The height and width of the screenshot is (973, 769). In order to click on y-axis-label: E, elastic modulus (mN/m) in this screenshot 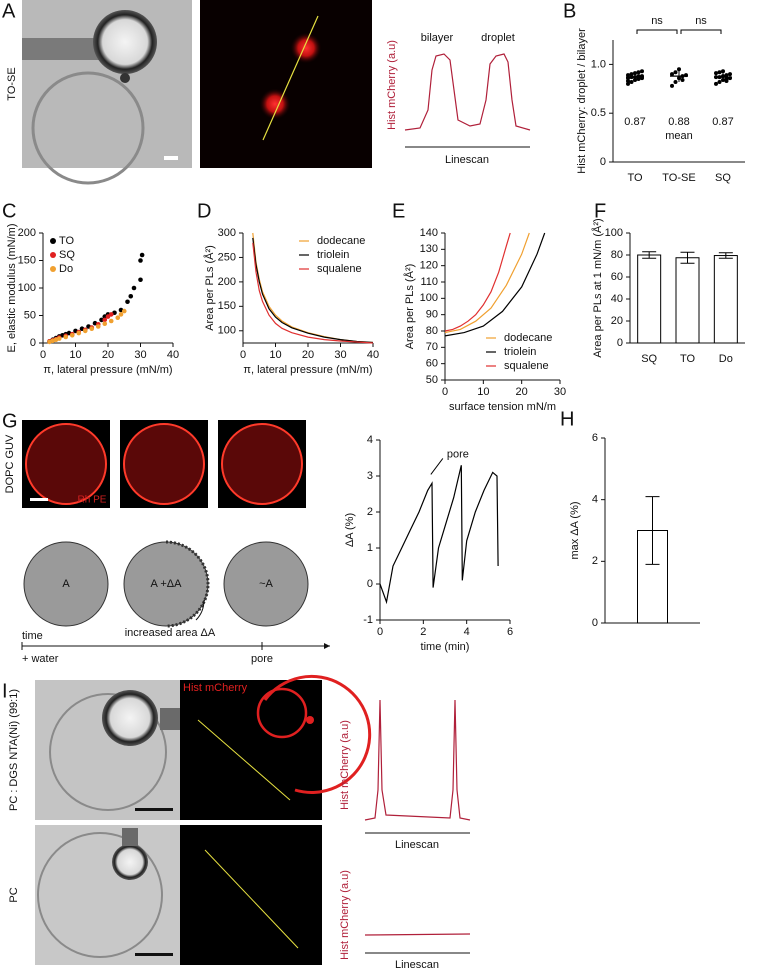, I will do `click(12, 288)`.